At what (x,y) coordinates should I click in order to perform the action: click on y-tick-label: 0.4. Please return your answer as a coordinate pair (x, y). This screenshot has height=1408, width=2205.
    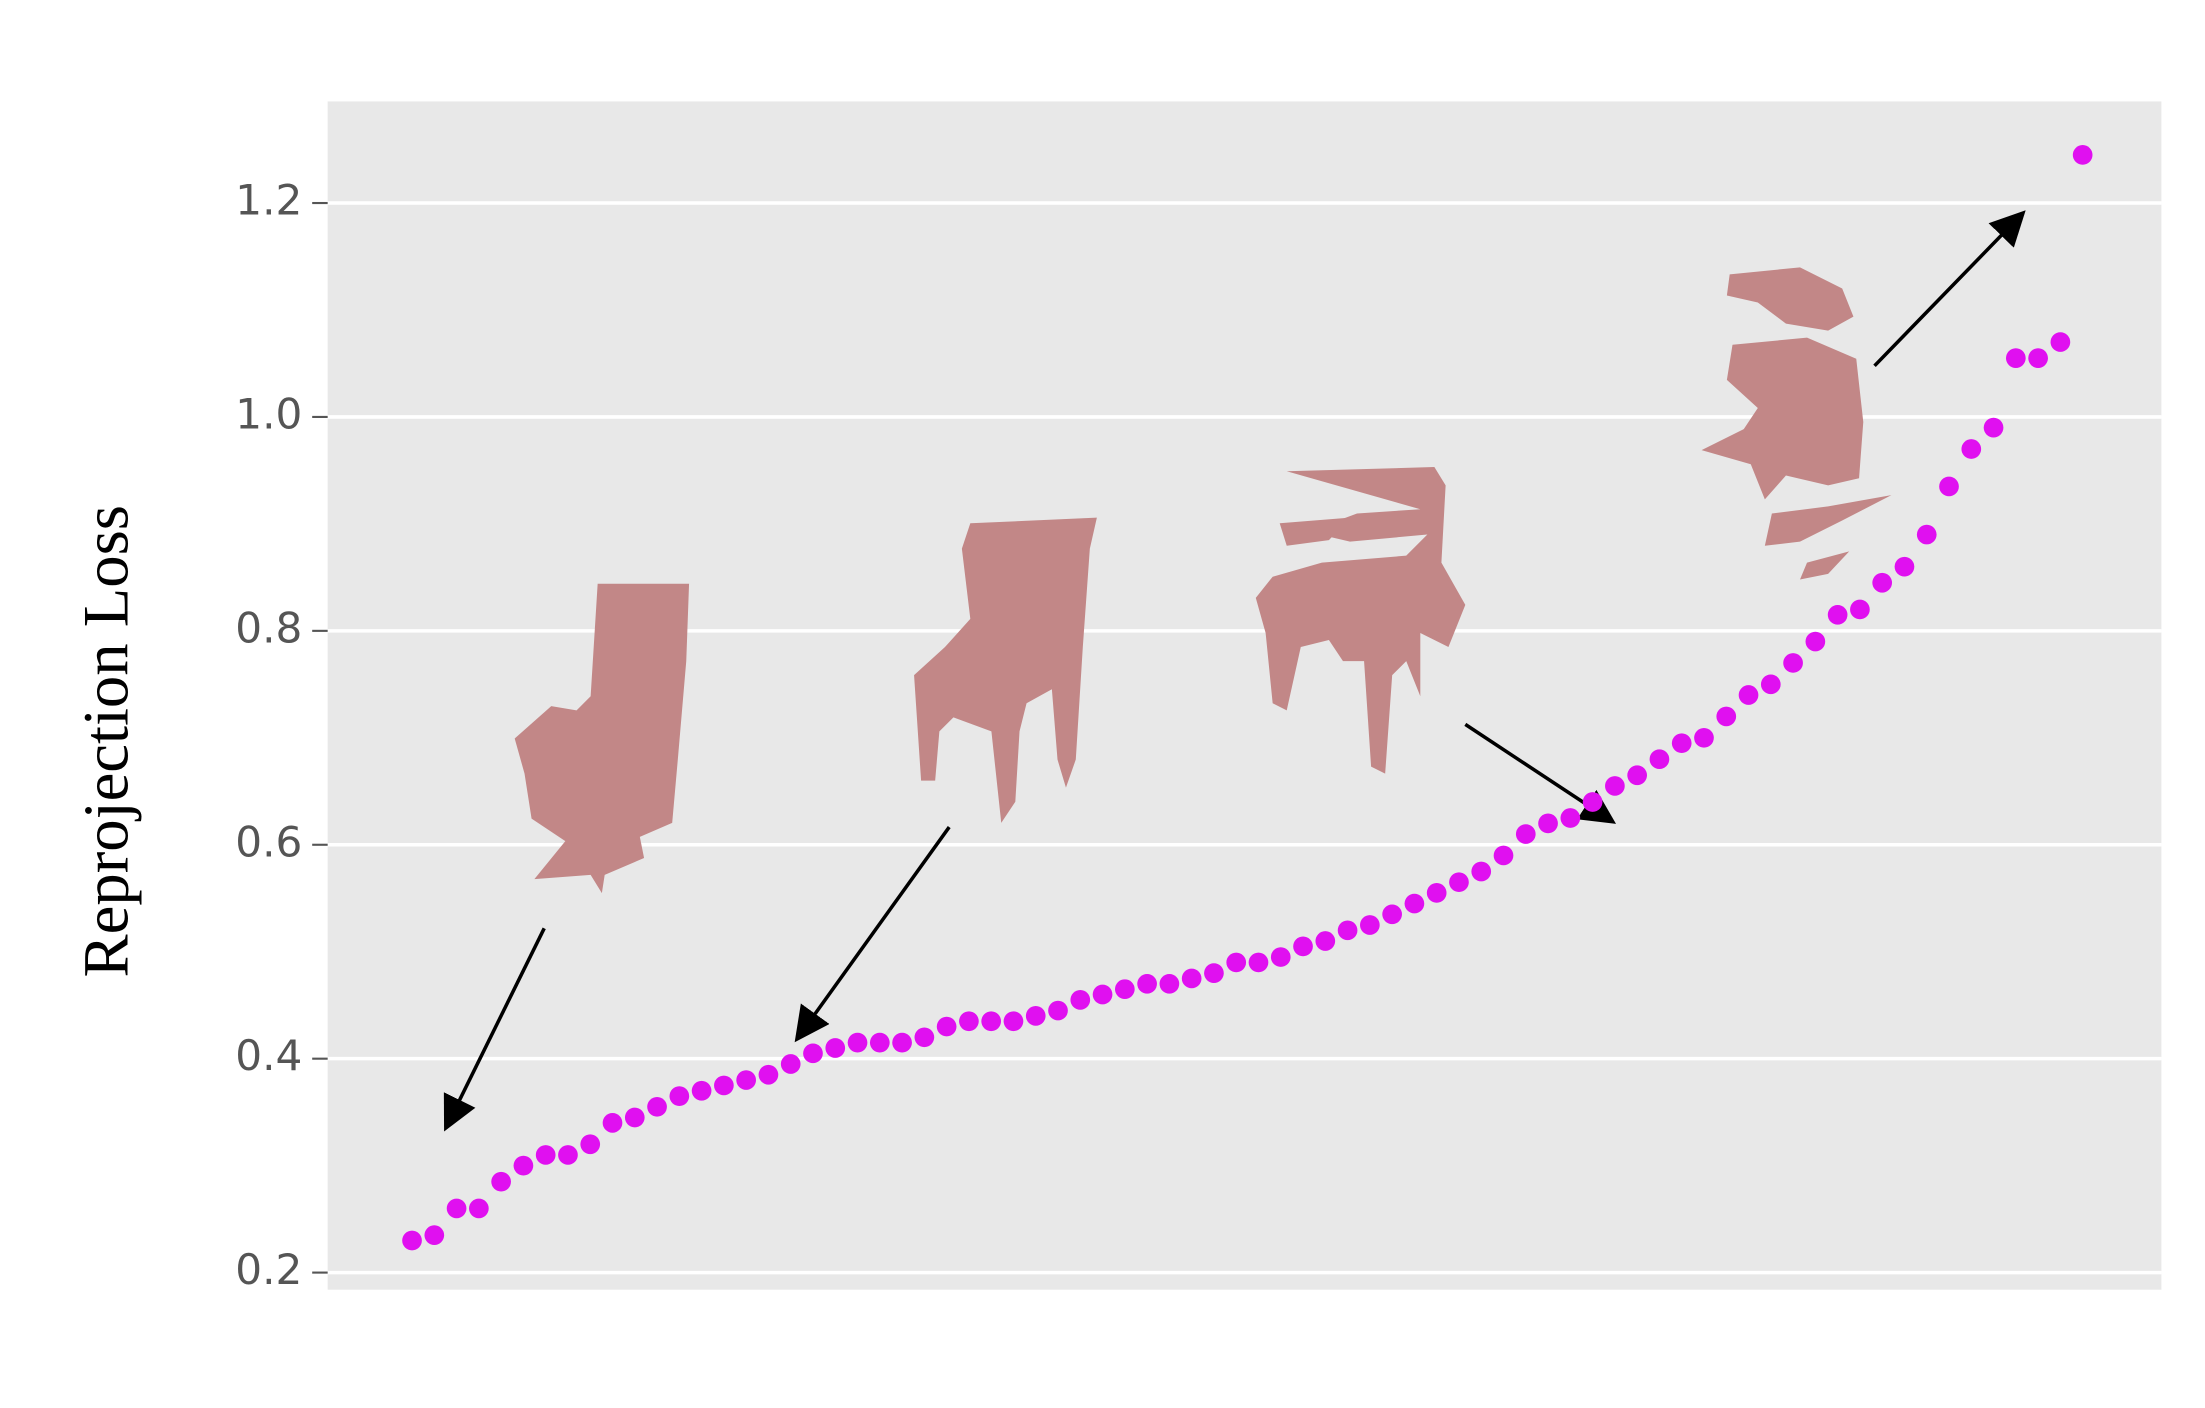
    Looking at the image, I should click on (268, 1055).